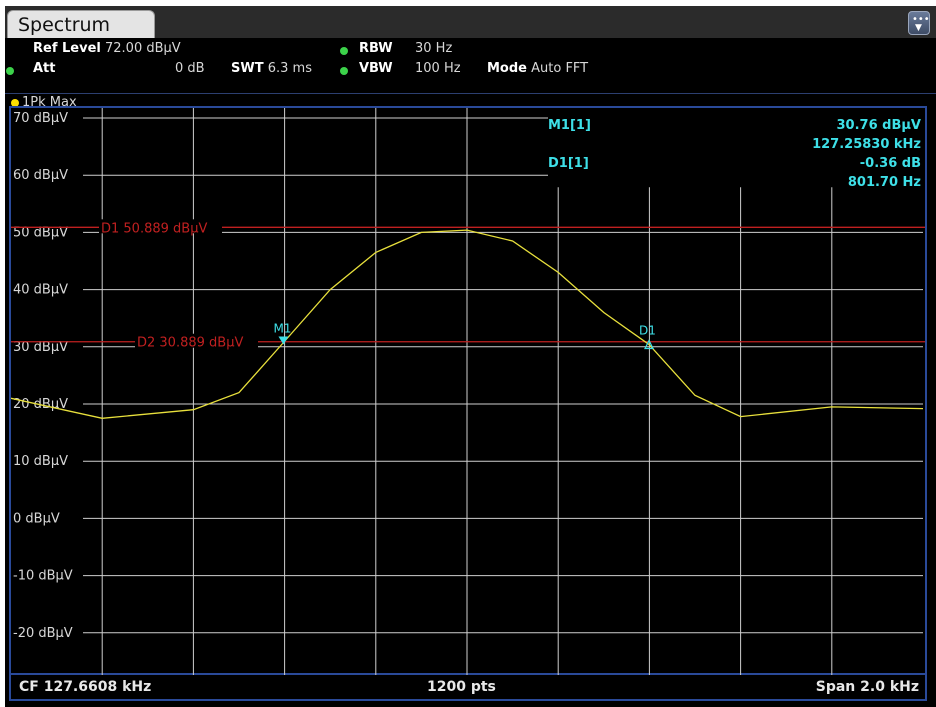  I want to click on span: Span 2.0 kHz, so click(867, 687).